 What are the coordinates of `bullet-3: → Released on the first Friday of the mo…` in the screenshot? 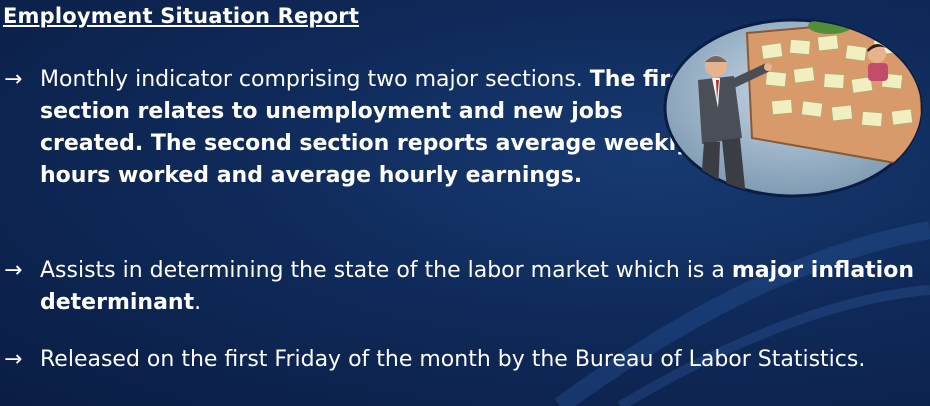 It's located at (464, 360).